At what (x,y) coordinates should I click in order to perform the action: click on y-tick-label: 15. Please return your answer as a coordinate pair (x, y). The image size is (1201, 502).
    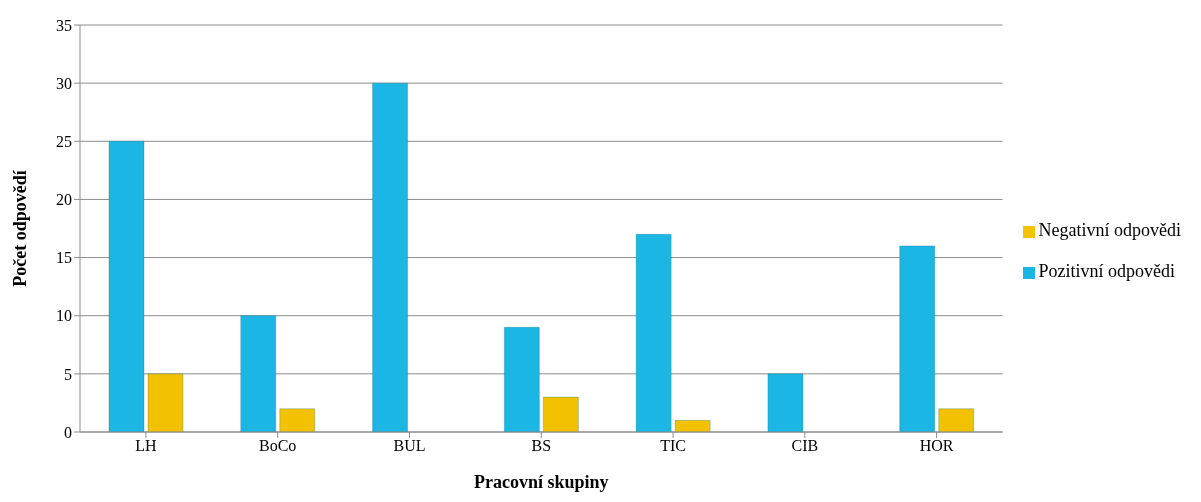
    Looking at the image, I should click on (64, 258).